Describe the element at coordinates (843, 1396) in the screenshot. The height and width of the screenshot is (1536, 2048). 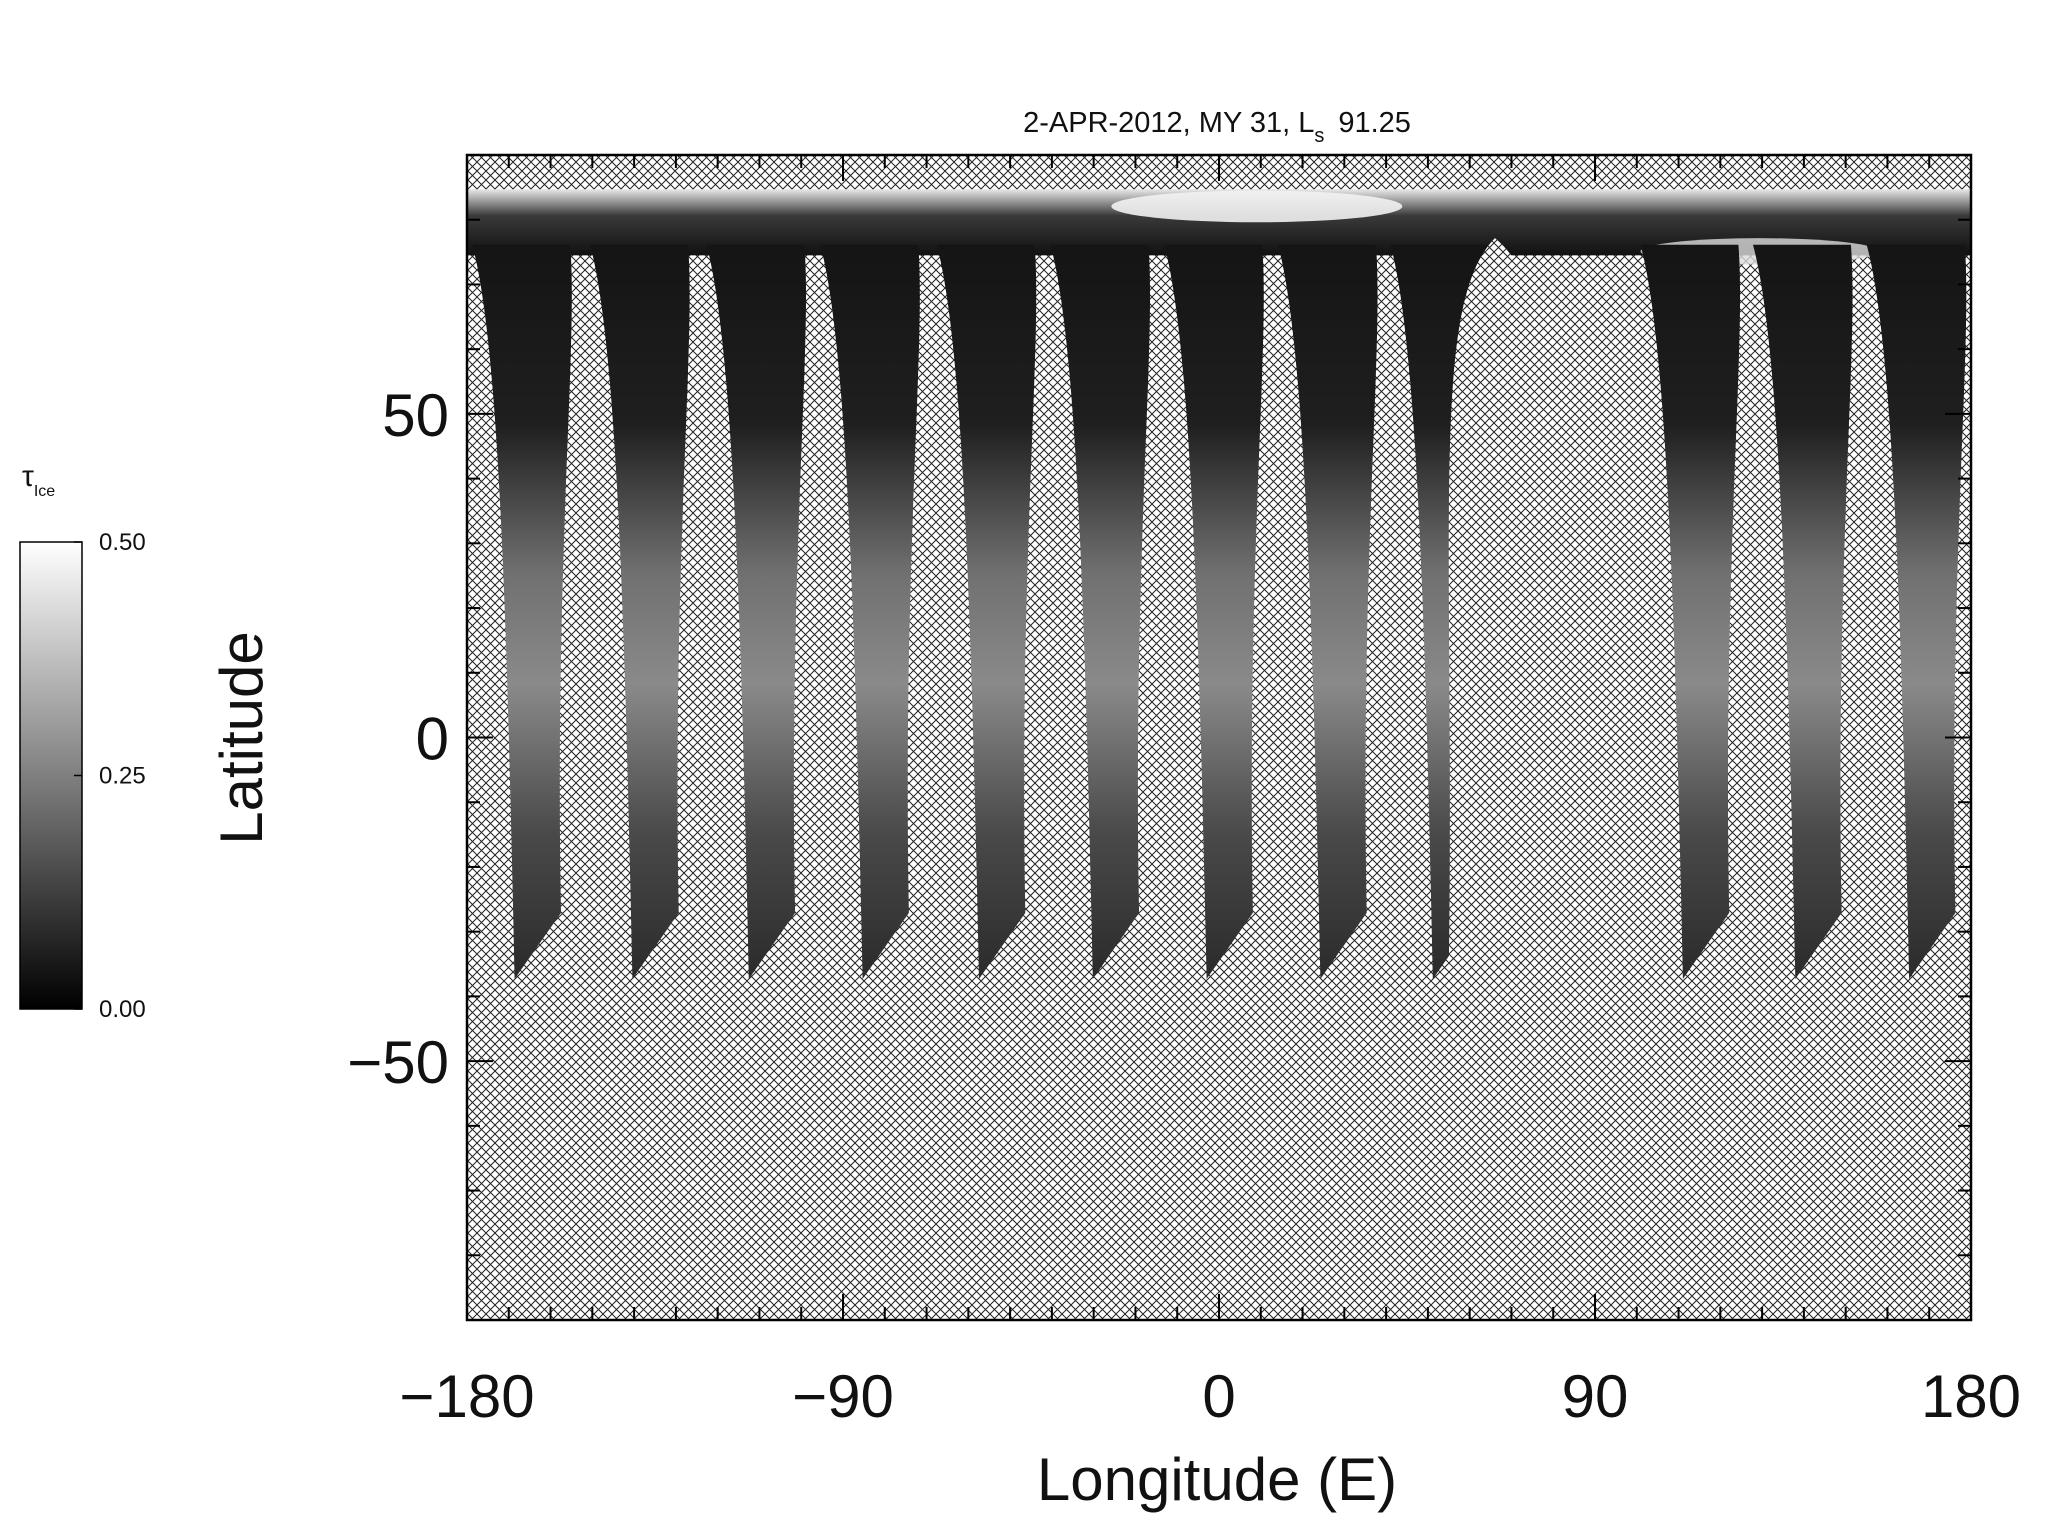
I see `x-tick-label: −90` at that location.